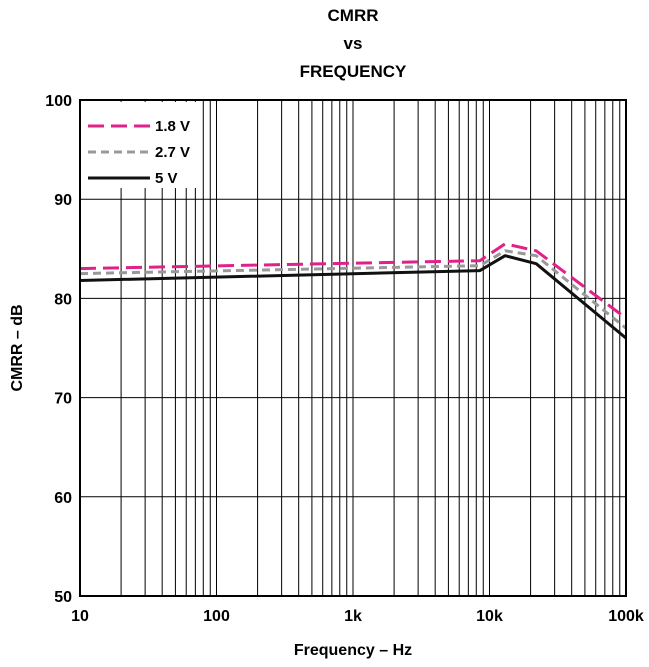  Describe the element at coordinates (172, 126) in the screenshot. I see `legend-label-1: 1.8 V` at that location.